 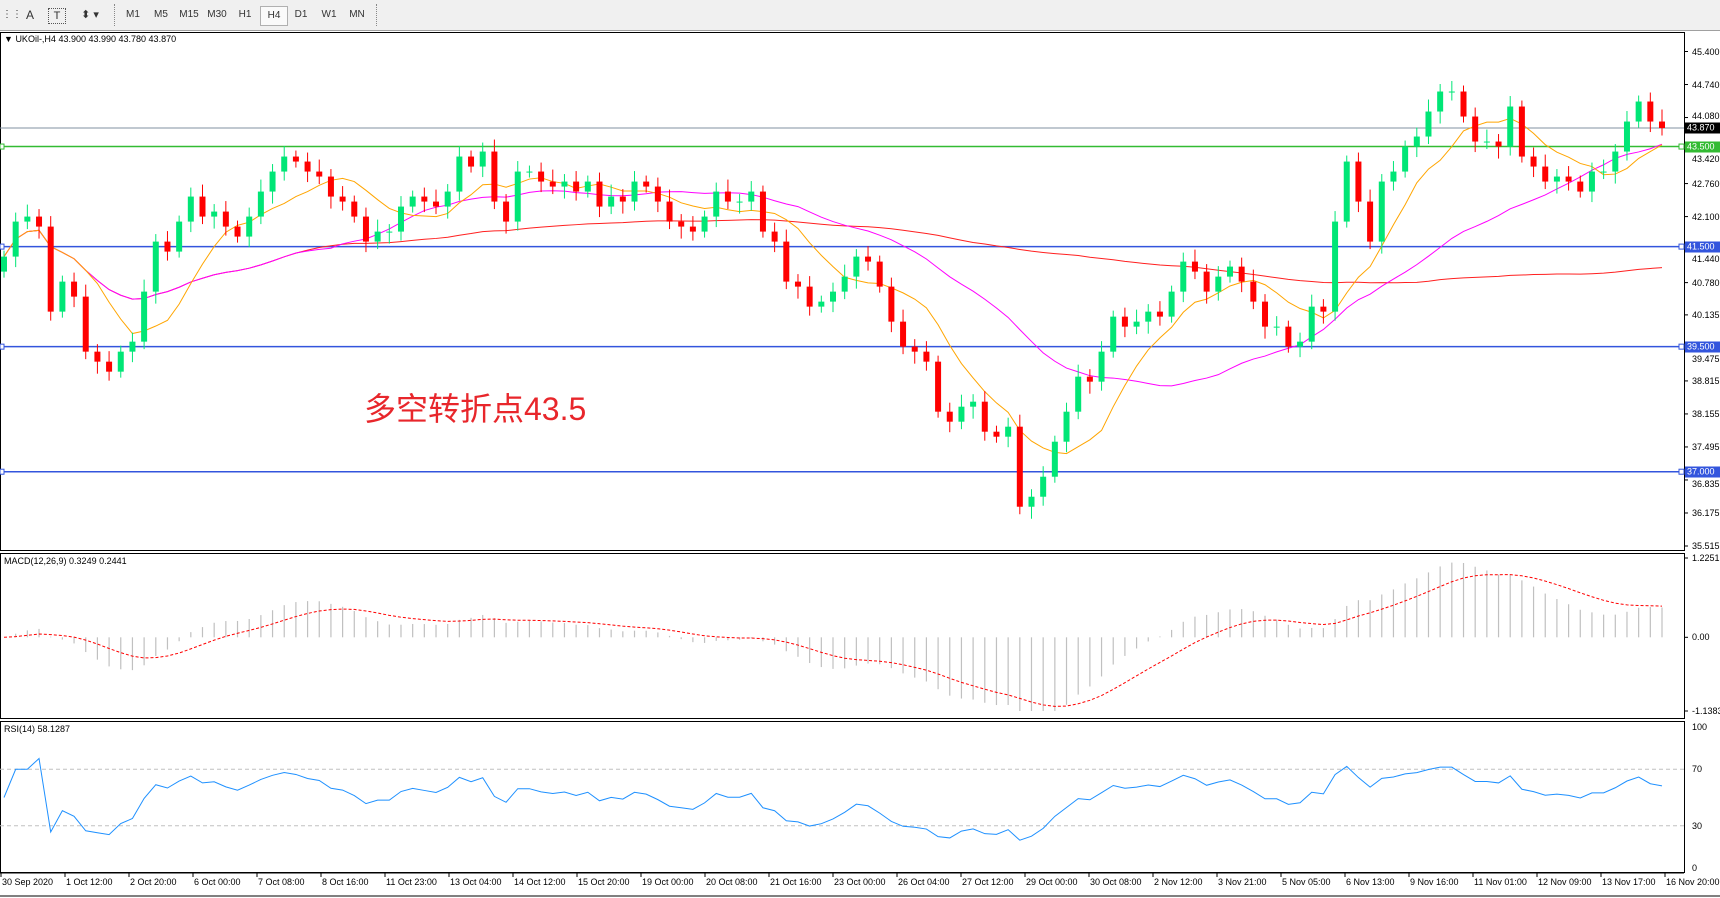 What do you see at coordinates (1706, 546) in the screenshot?
I see `price-axis-label: 35.515` at bounding box center [1706, 546].